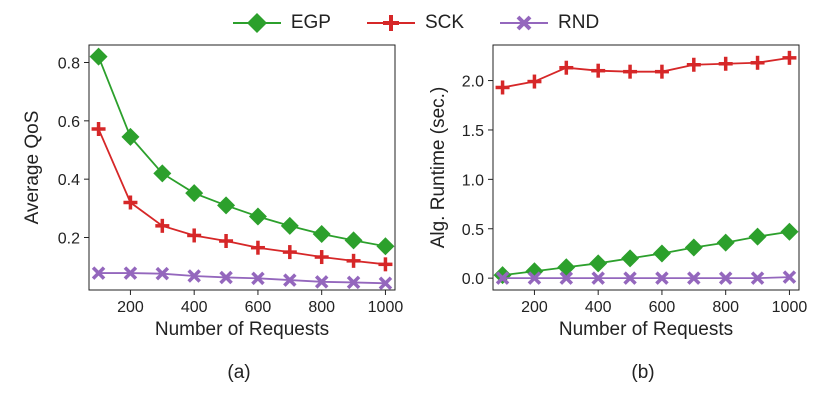 The height and width of the screenshot is (415, 830). What do you see at coordinates (438, 168) in the screenshot?
I see `y-axis-label-b: Alg. Runtime (sec.)` at bounding box center [438, 168].